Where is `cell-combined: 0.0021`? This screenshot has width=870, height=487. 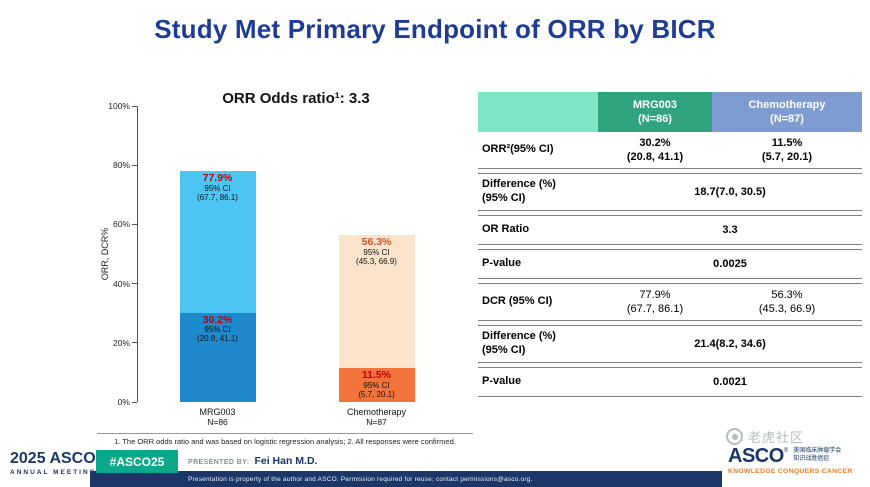 cell-combined: 0.0021 is located at coordinates (730, 382).